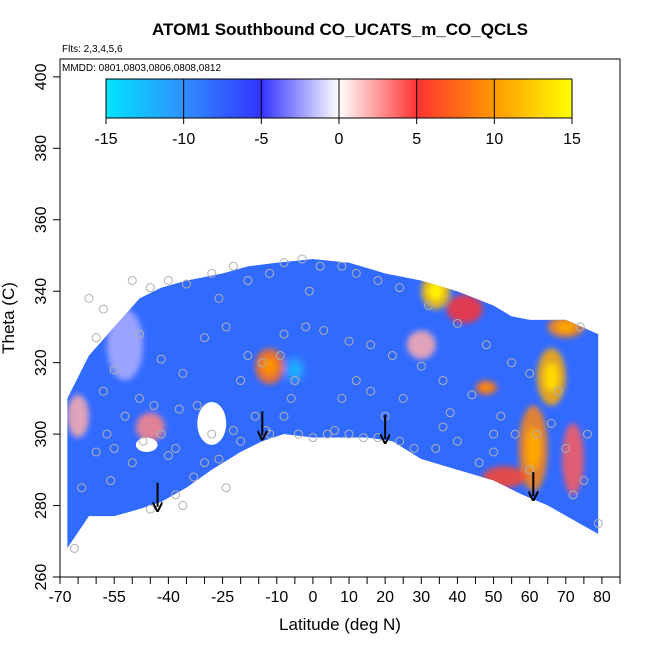  I want to click on colorbar-tick-label: 10, so click(494, 139).